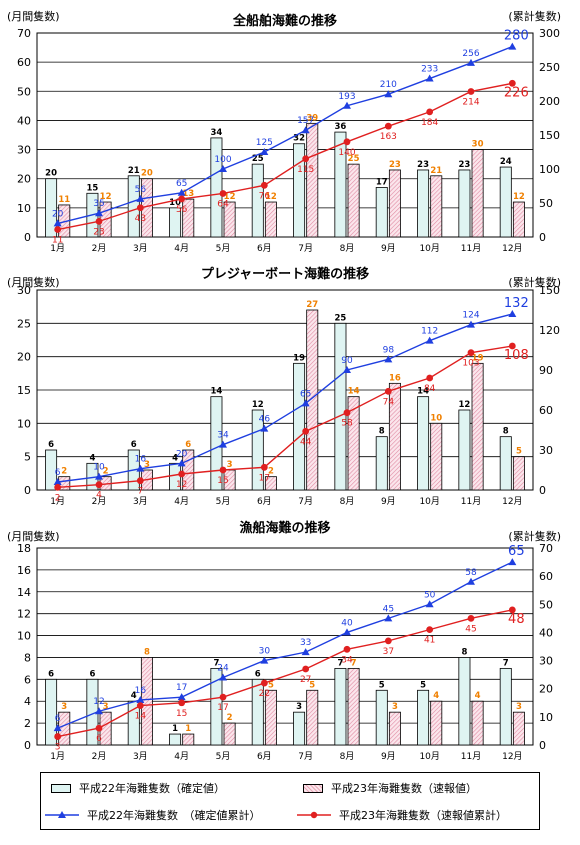 The width and height of the screenshot is (580, 845). I want to click on cumulative-h22-label: 56, so click(141, 190).